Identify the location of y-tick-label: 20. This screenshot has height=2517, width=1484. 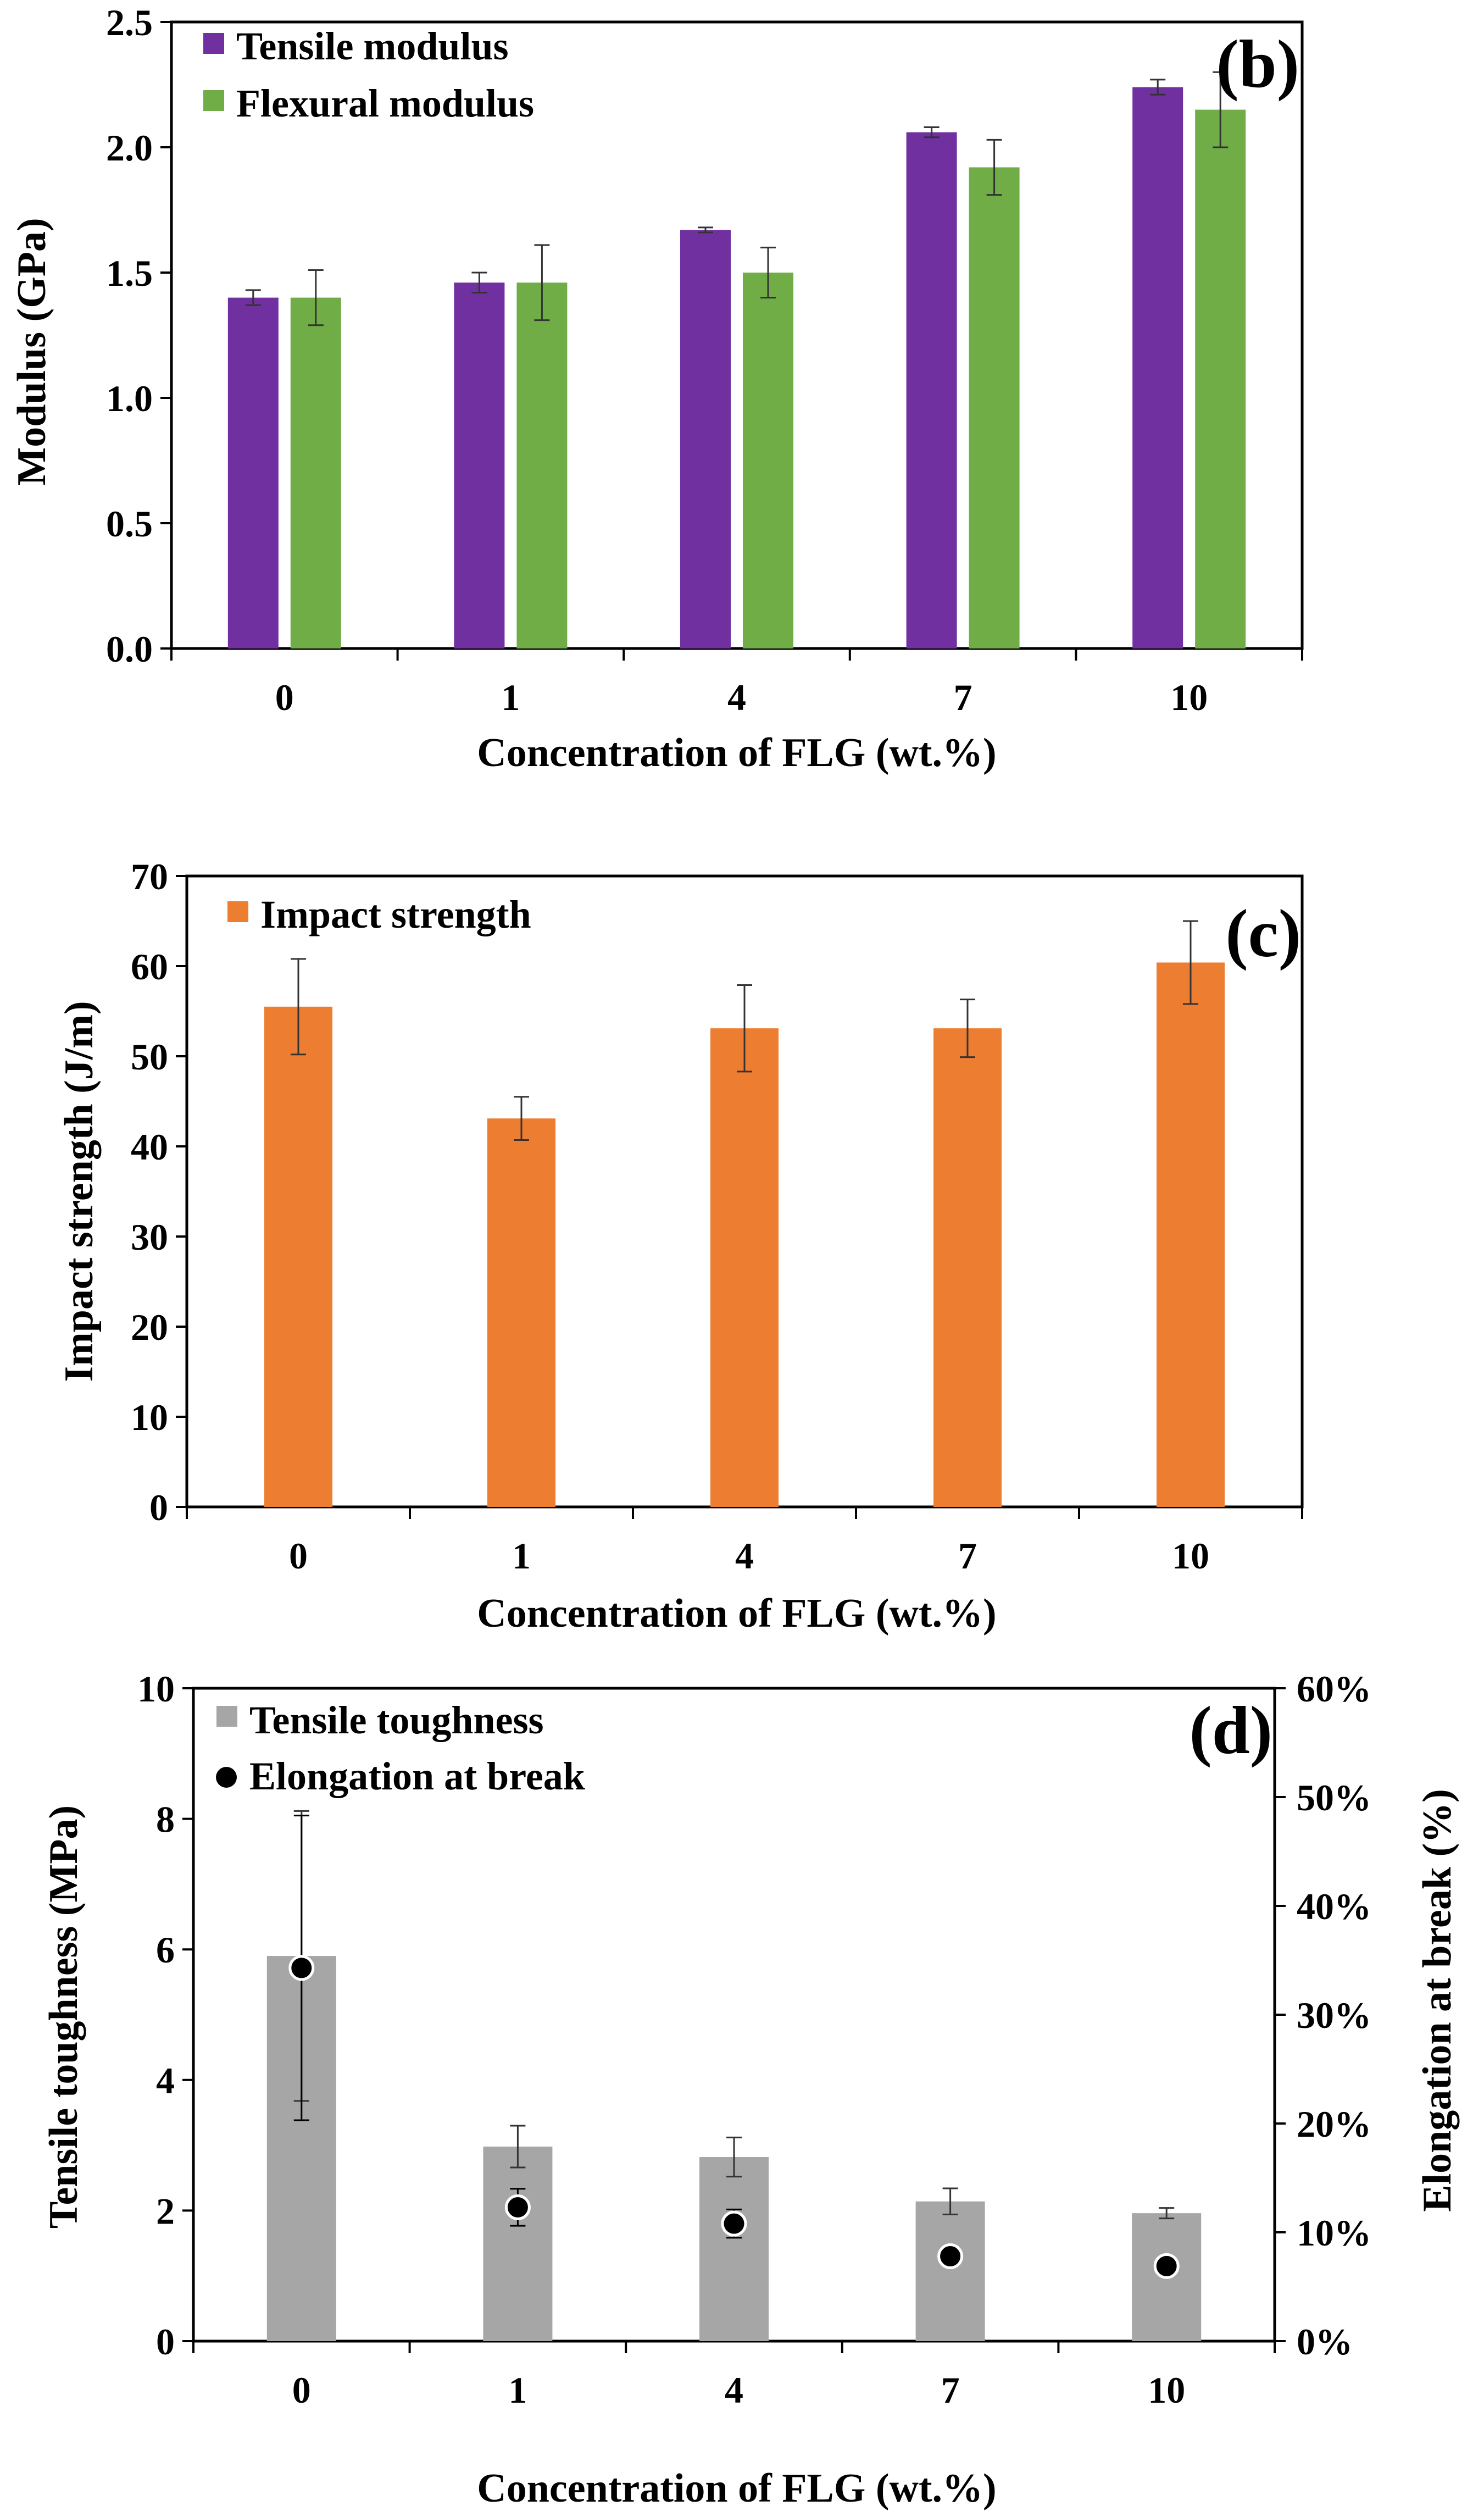
(149, 1327).